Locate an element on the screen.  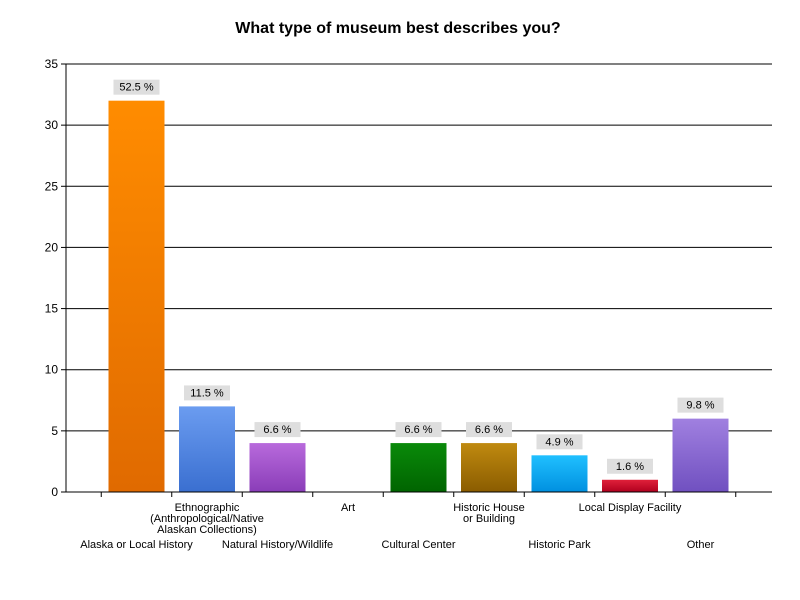
data-label: 52.5 % is located at coordinates (136, 88).